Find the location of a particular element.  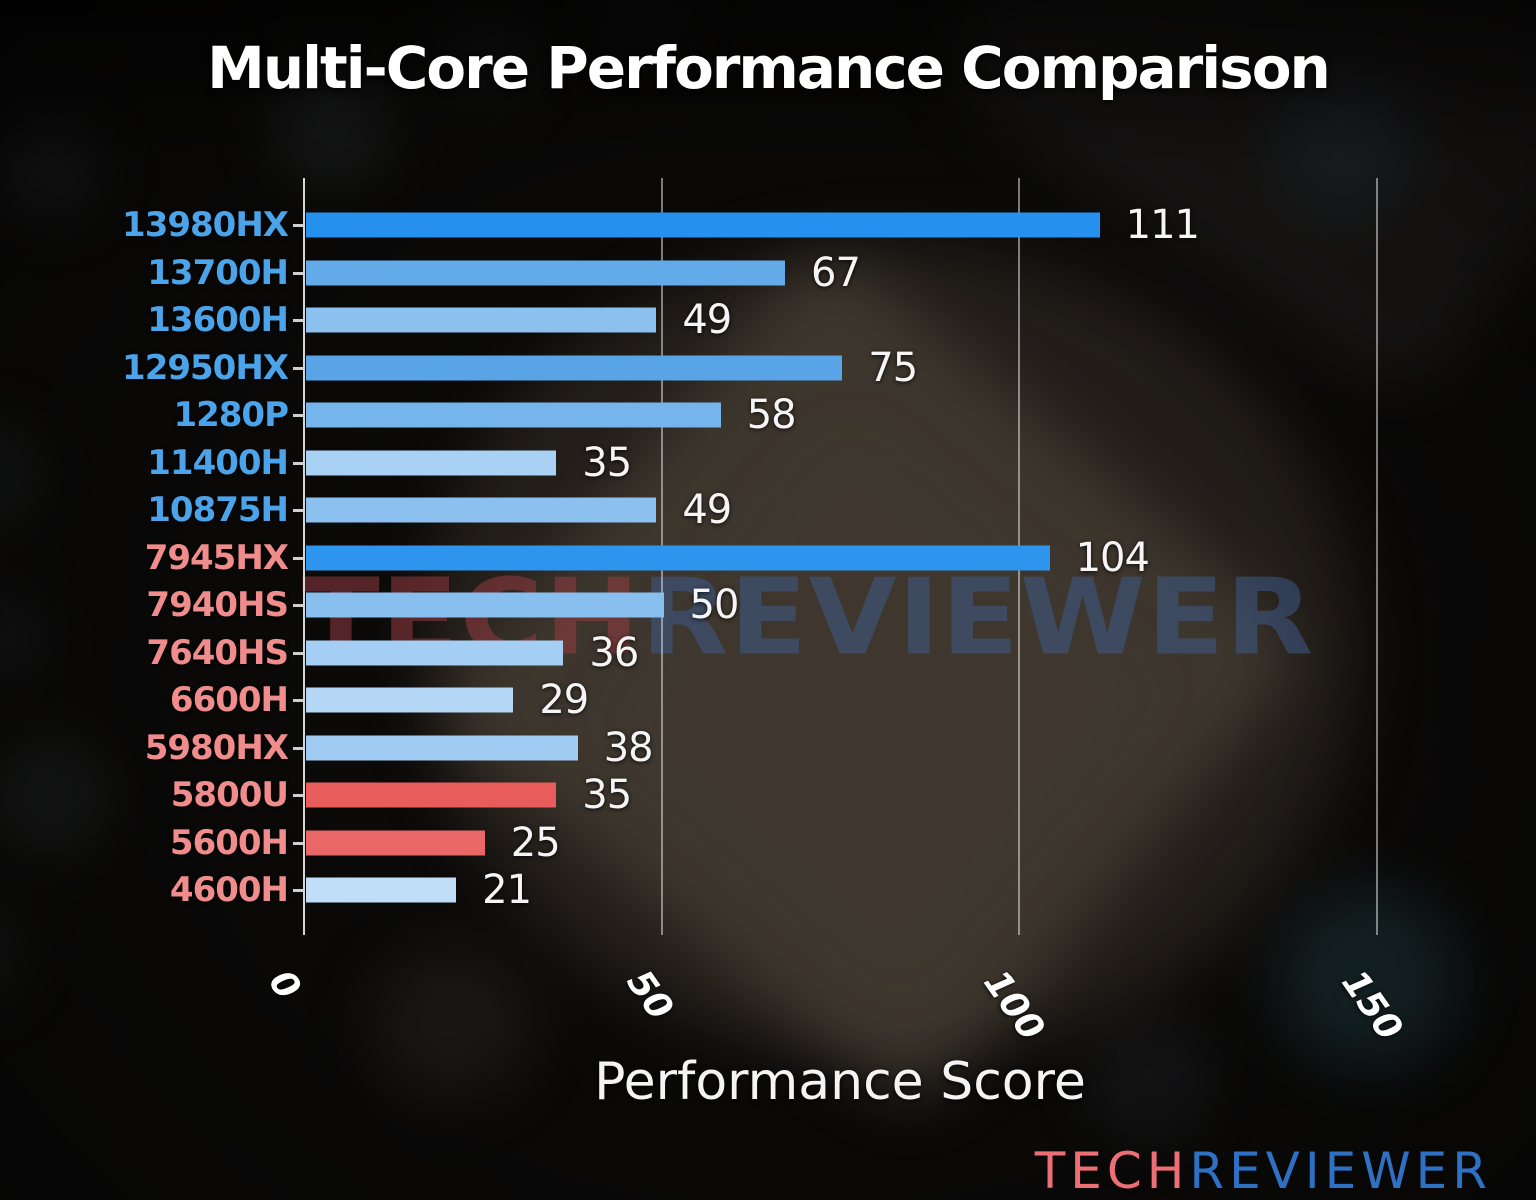

bar-row: 13700H 67 is located at coordinates (768, 272).